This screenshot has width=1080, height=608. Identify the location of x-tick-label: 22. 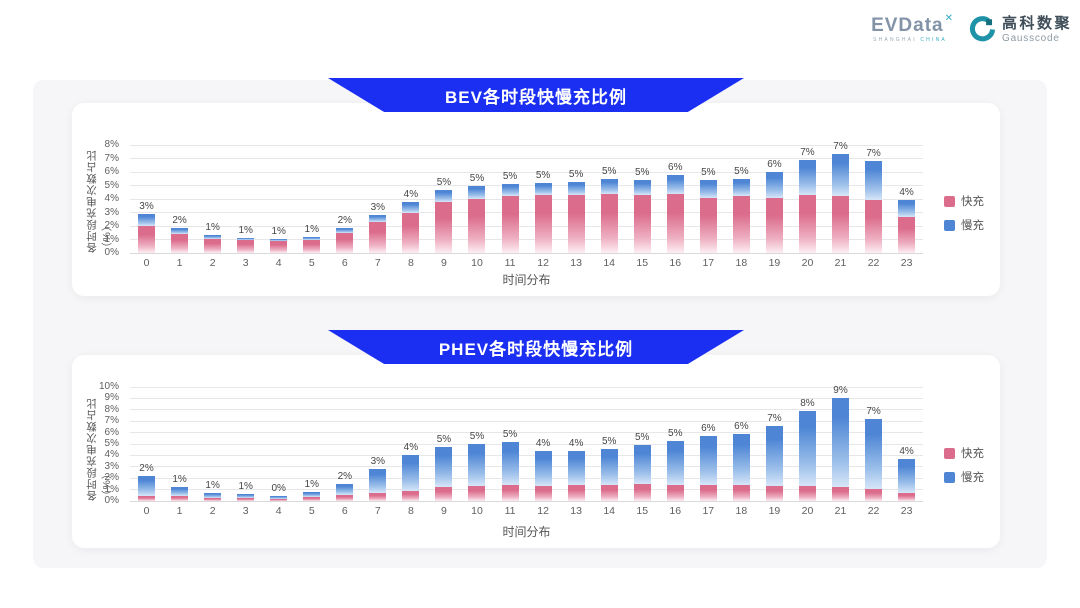
(873, 263).